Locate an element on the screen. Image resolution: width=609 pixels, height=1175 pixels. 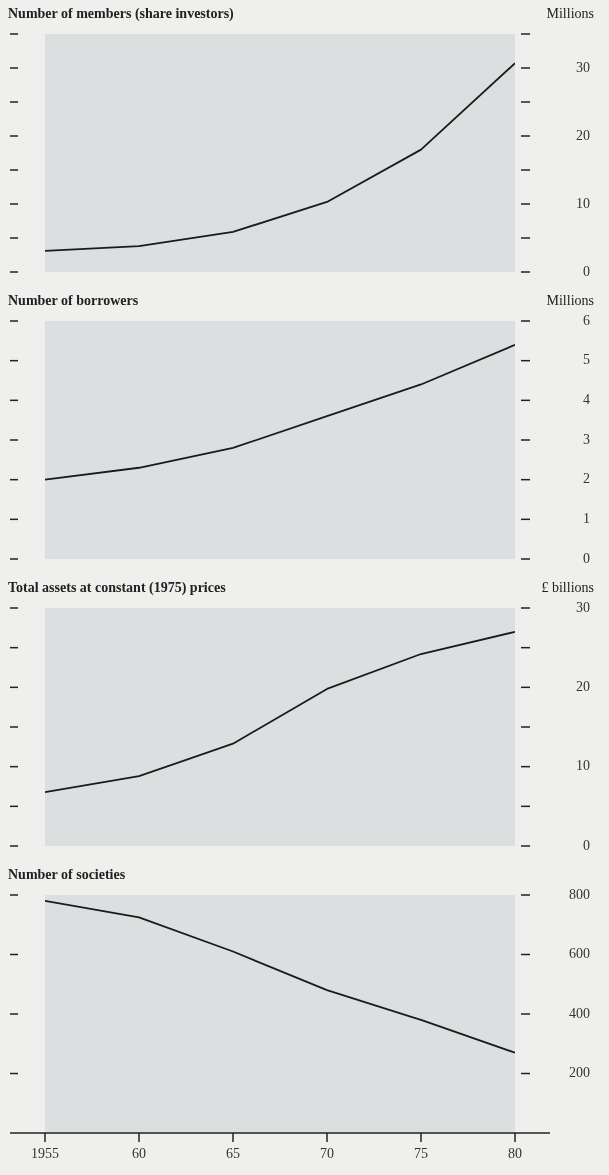
chart-title: Total assets at constant (1975) prices is located at coordinates (117, 588).